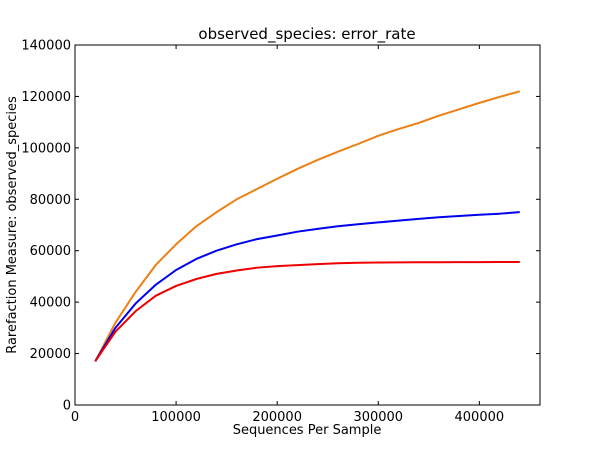 Image resolution: width=600 pixels, height=450 pixels. What do you see at coordinates (50, 354) in the screenshot?
I see `y-tick-label: 20000` at bounding box center [50, 354].